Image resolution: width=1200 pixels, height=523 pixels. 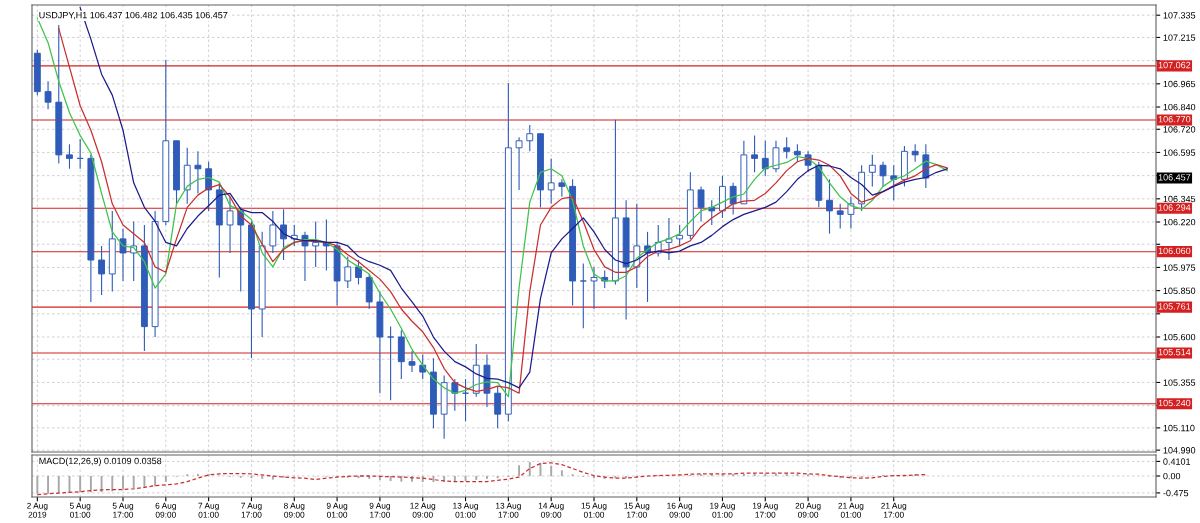 I want to click on x-tick-label: 16 Aug 09:00, so click(x=680, y=510).